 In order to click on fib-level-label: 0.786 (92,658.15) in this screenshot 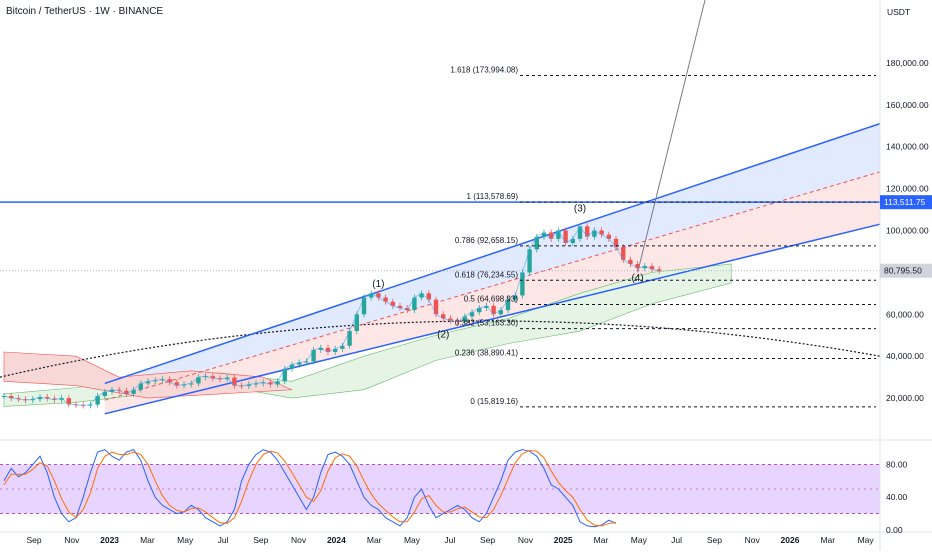, I will do `click(486, 240)`.